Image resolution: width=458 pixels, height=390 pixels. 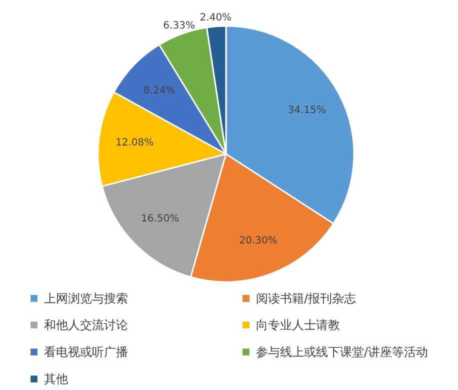 What do you see at coordinates (216, 18) in the screenshot?
I see `data-label: 2.40%` at bounding box center [216, 18].